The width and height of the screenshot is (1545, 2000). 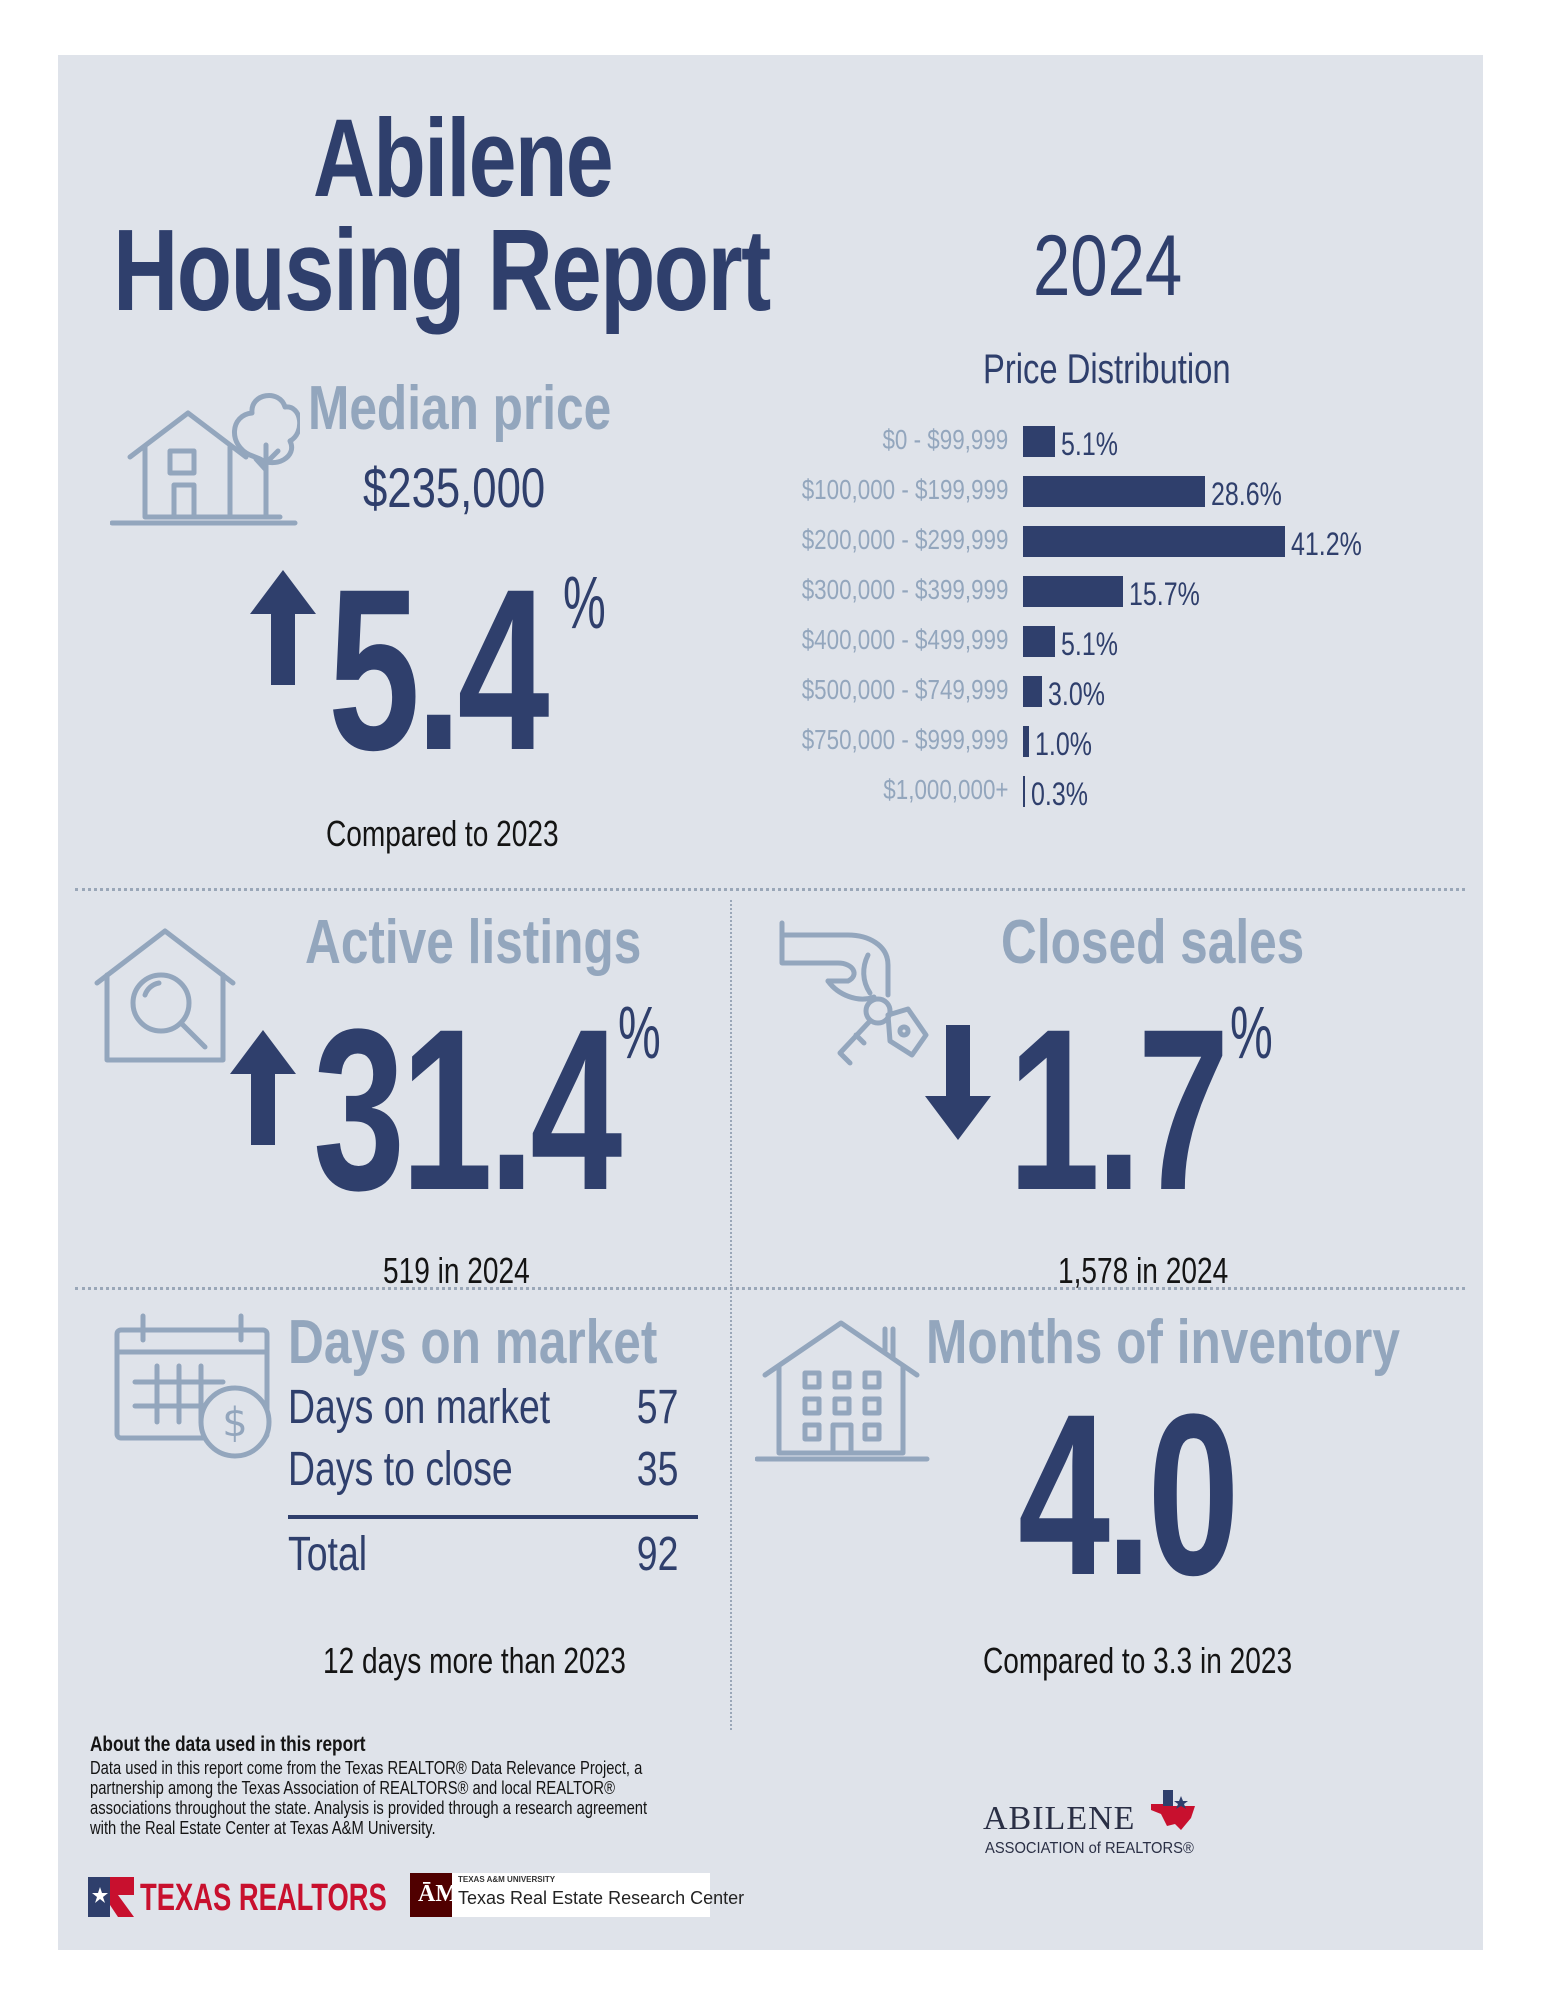 What do you see at coordinates (1119, 1109) in the screenshot?
I see `closed-sales-change: 1.7` at bounding box center [1119, 1109].